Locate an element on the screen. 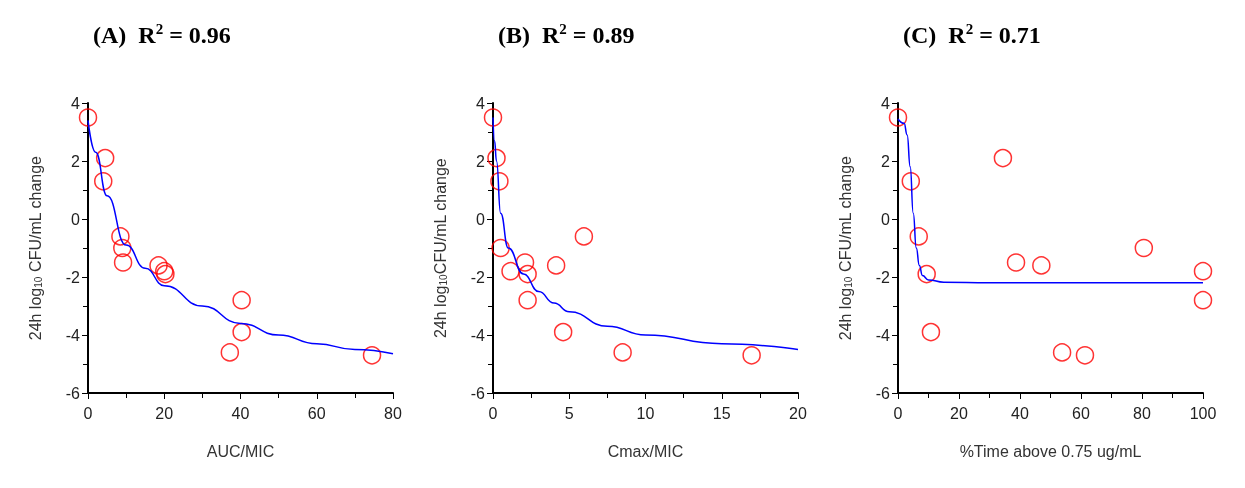  x-tick-label: 100 is located at coordinates (1203, 413).